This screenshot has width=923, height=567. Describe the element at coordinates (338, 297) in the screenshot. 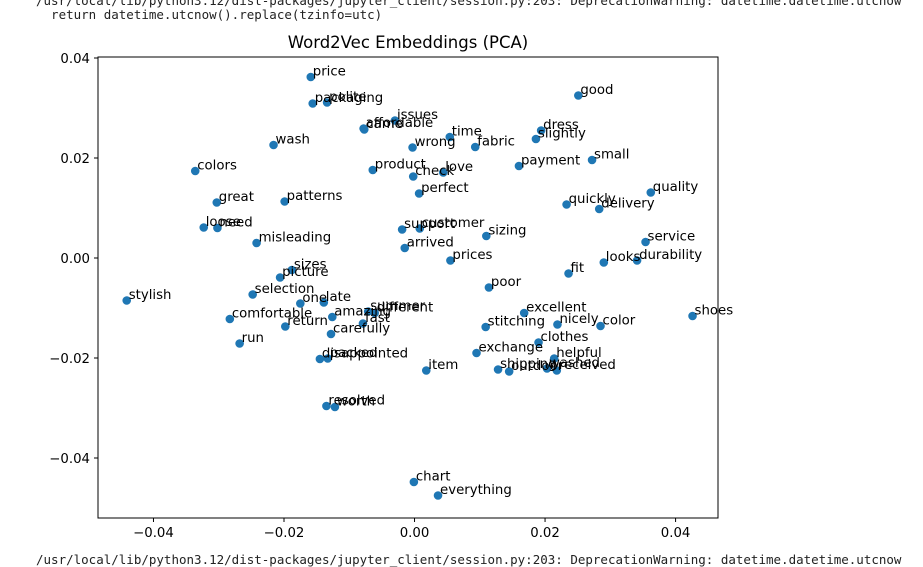

I see `point-label: late` at that location.